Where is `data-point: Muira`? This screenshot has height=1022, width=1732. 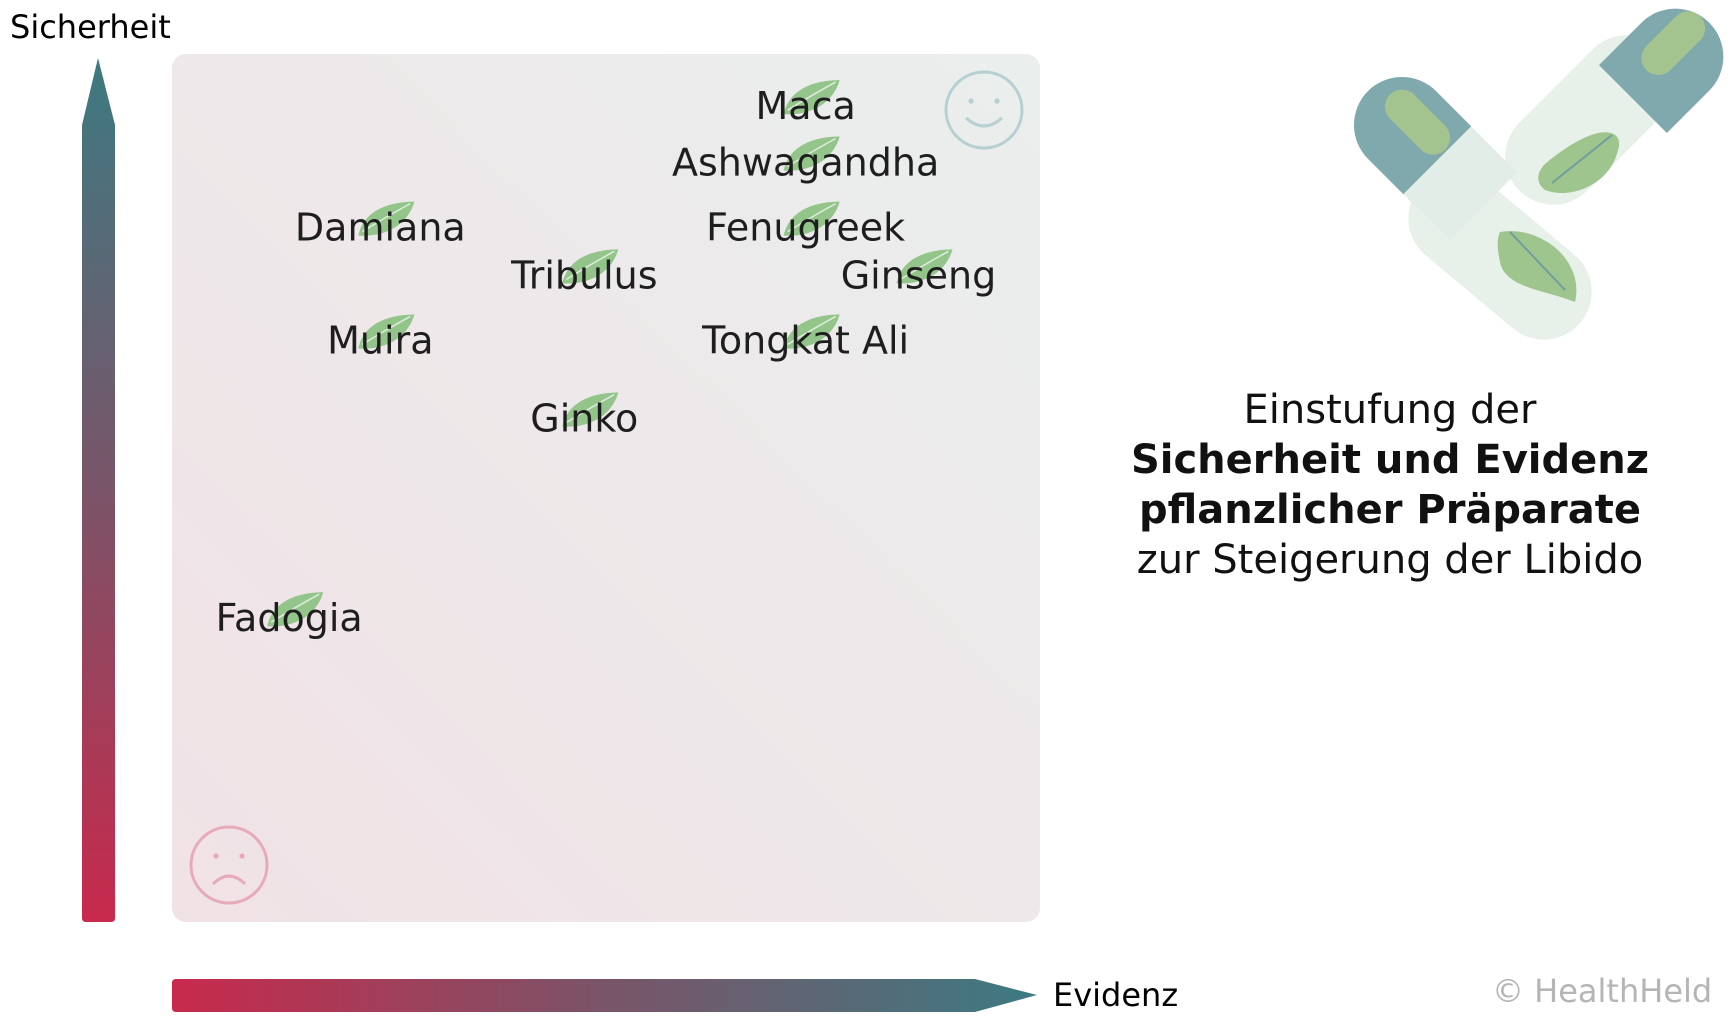
data-point: Muira is located at coordinates (380, 338).